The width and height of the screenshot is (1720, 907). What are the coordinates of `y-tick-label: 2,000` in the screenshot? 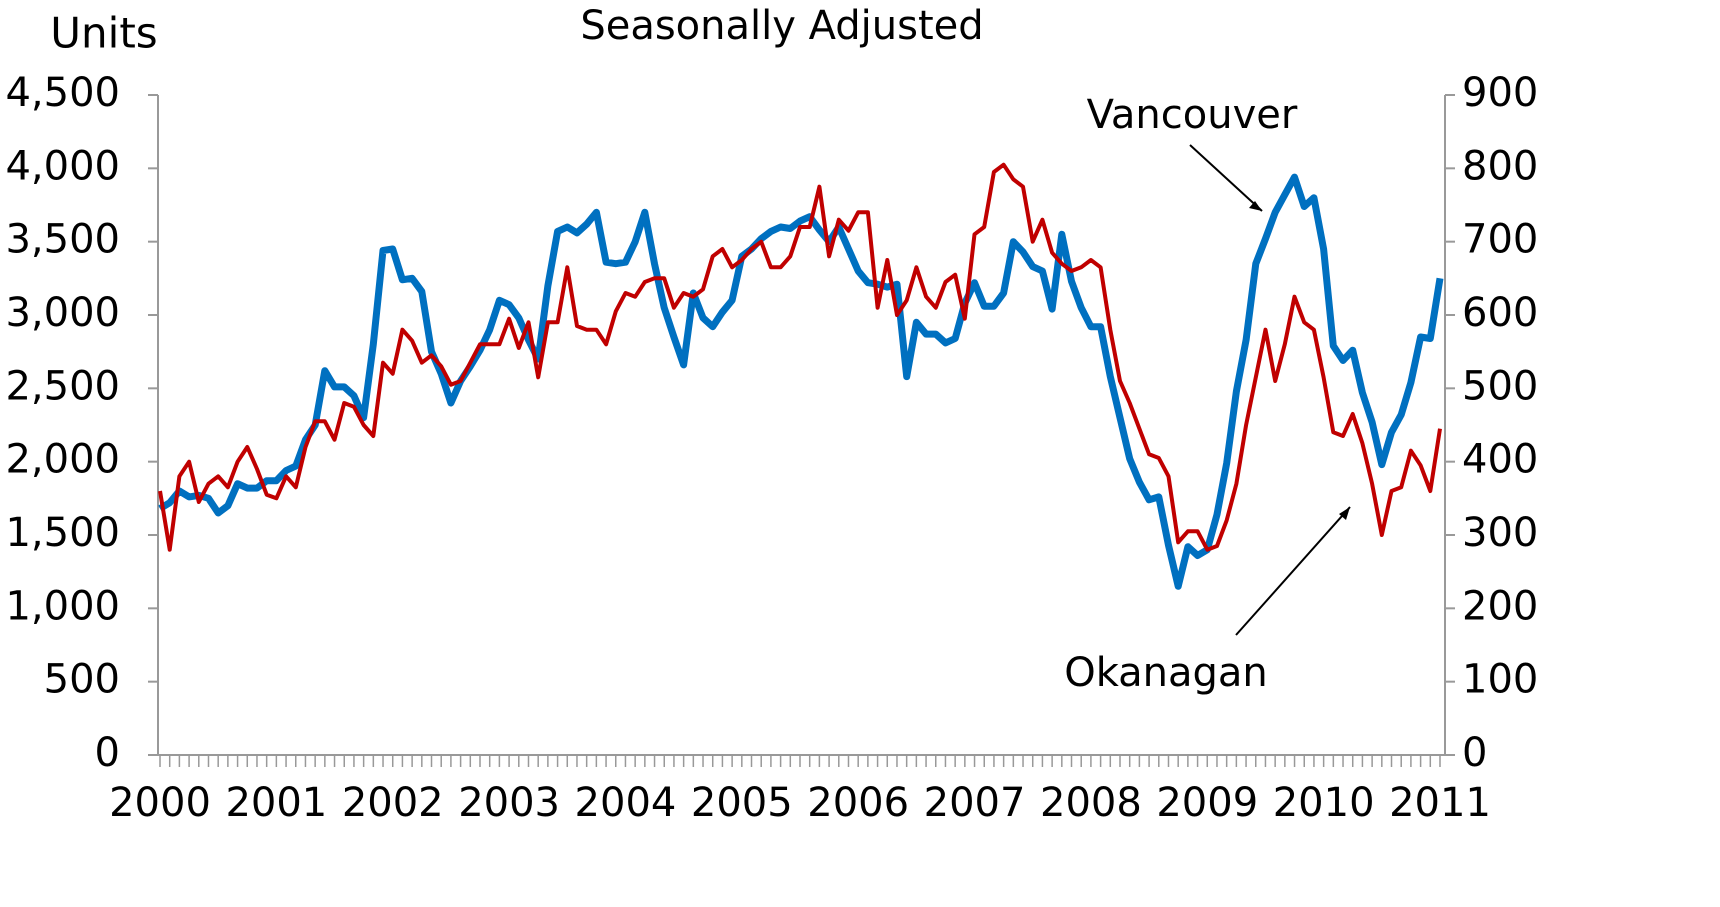 It's located at (62, 460).